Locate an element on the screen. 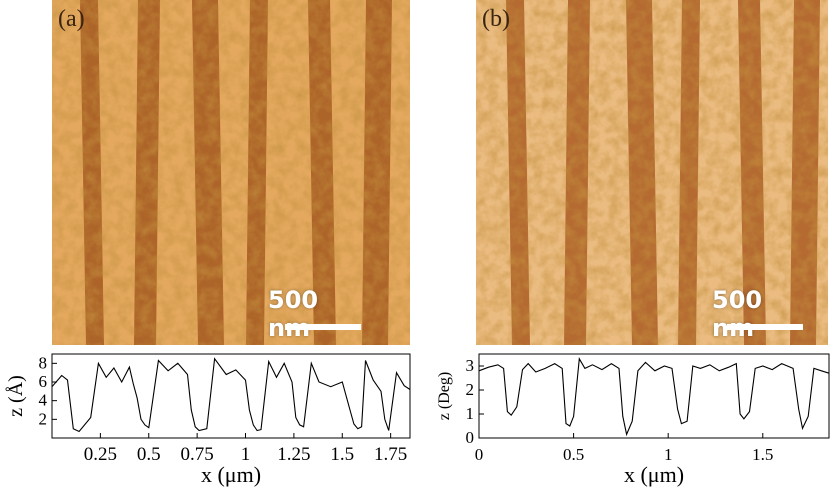  scale-bar-b is located at coordinates (765, 327).